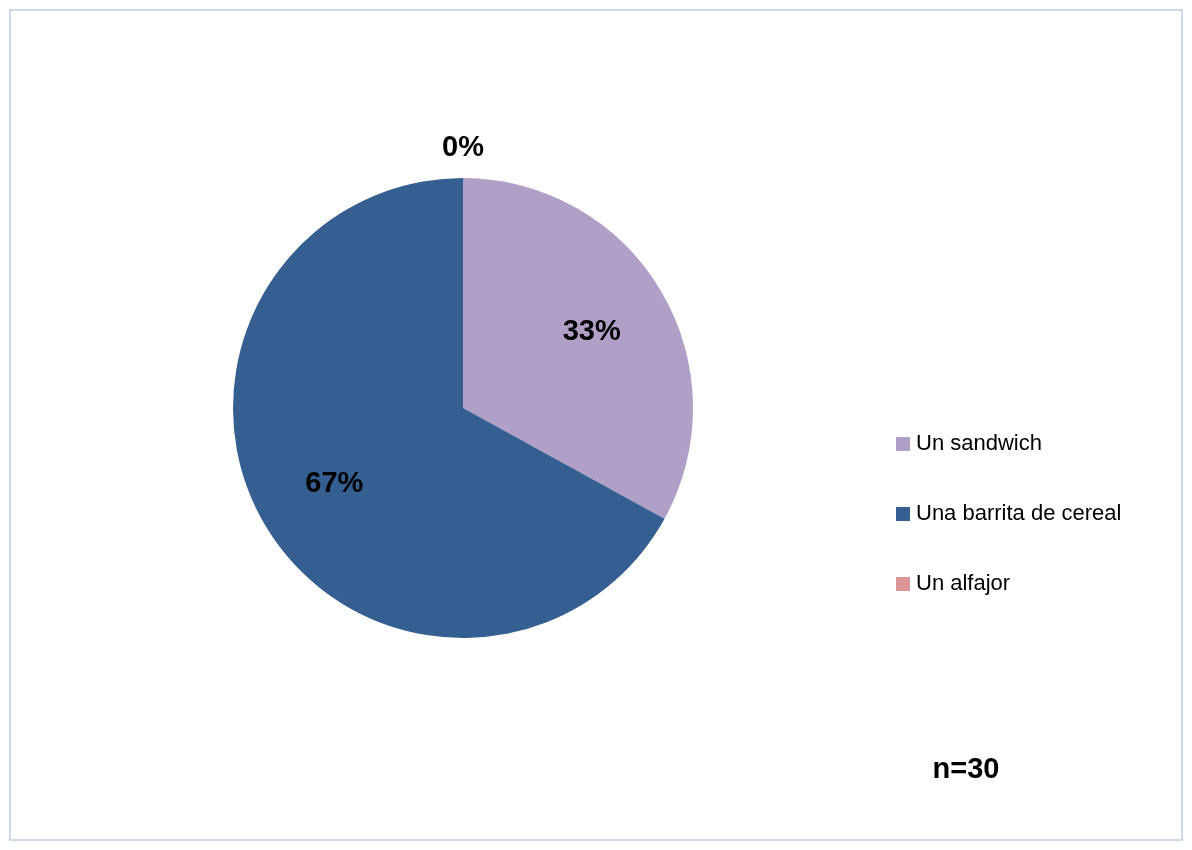 The image size is (1192, 850). What do you see at coordinates (334, 481) in the screenshot?
I see `data-label: 67%` at bounding box center [334, 481].